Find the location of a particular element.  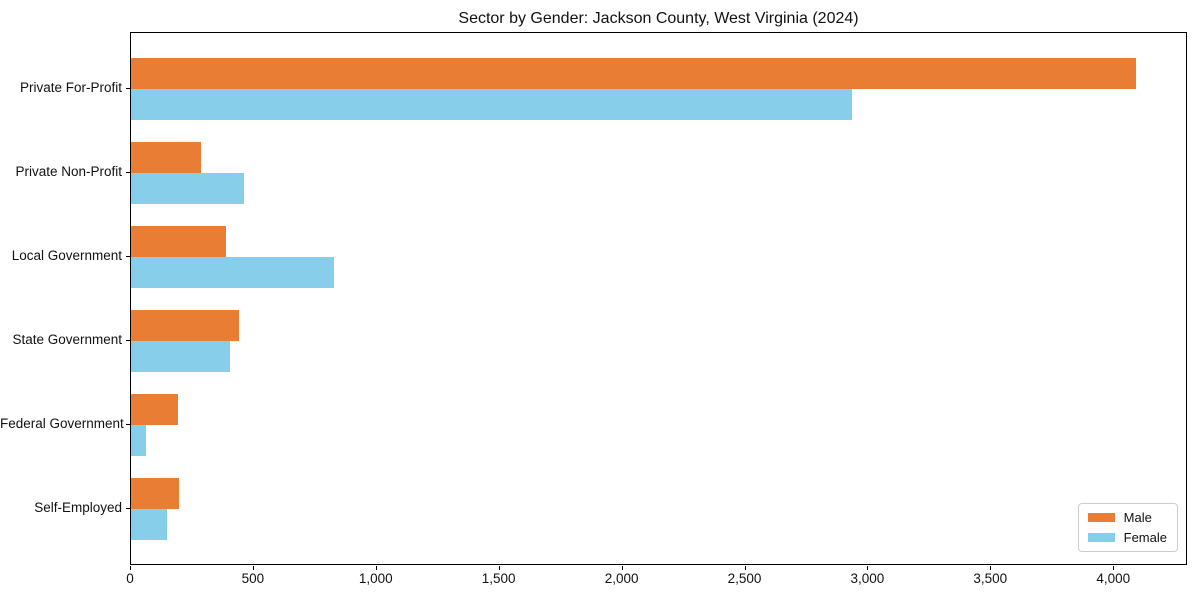

bar-female-private-for-profit is located at coordinates (491, 104).